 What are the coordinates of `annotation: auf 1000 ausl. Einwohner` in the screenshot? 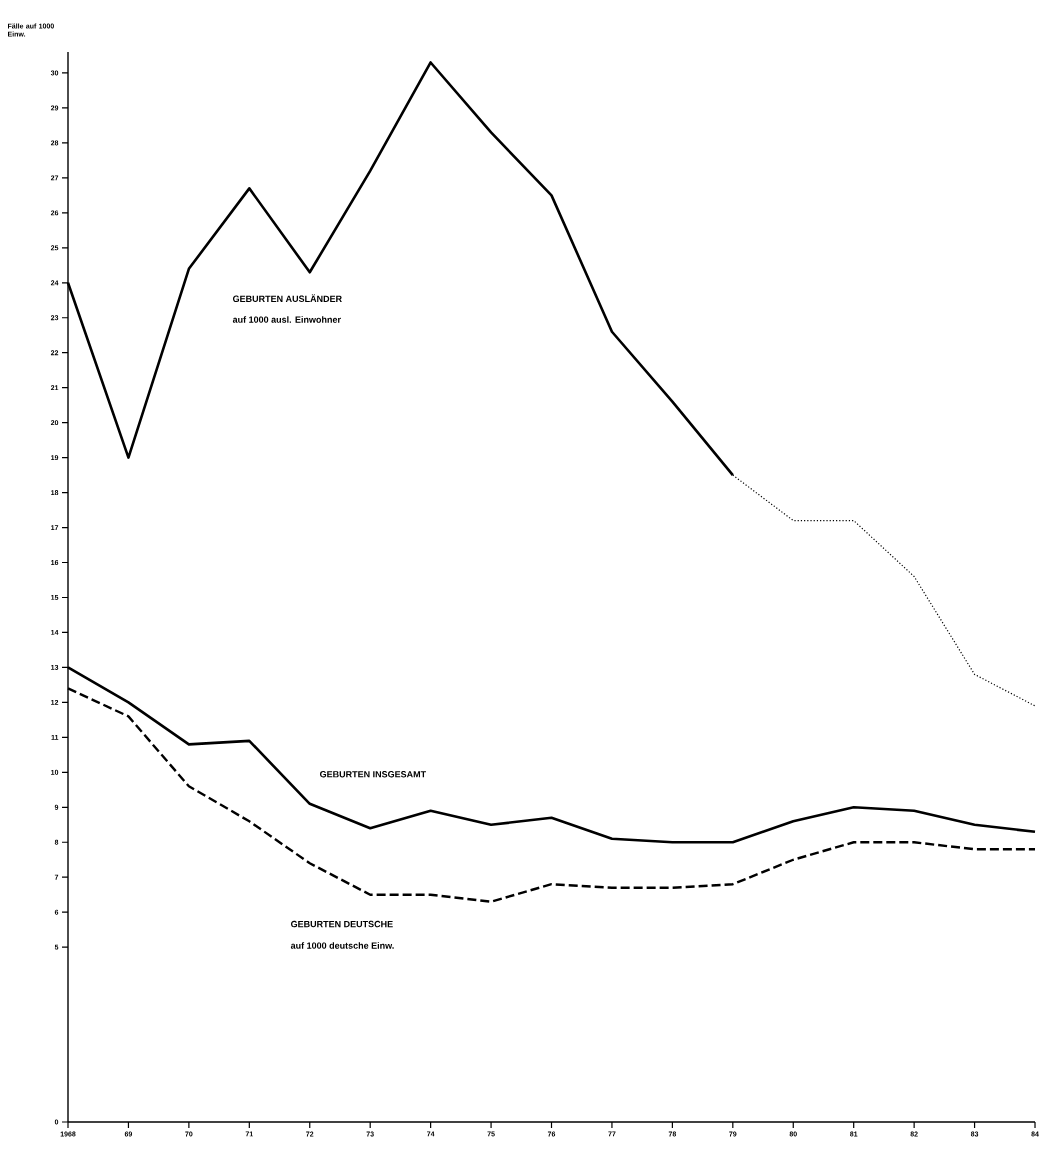 It's located at (286, 319).